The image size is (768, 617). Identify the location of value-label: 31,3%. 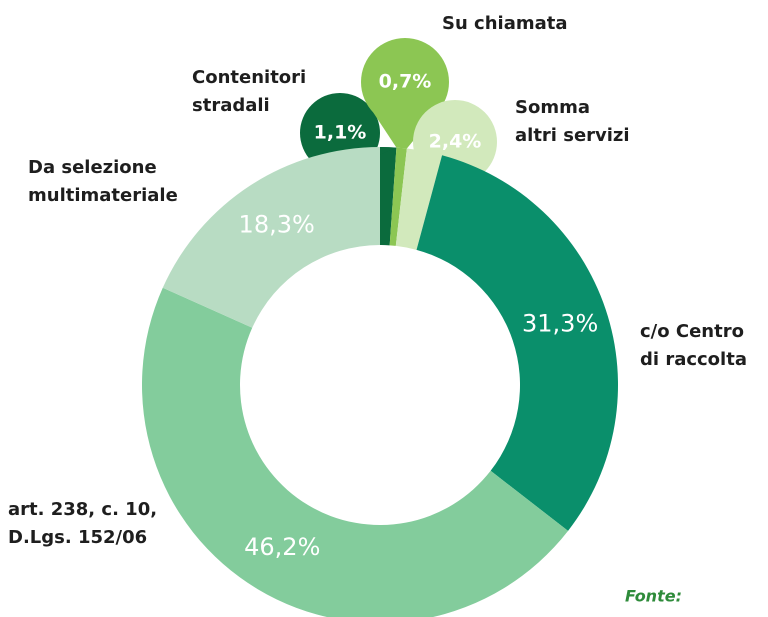
(560, 324).